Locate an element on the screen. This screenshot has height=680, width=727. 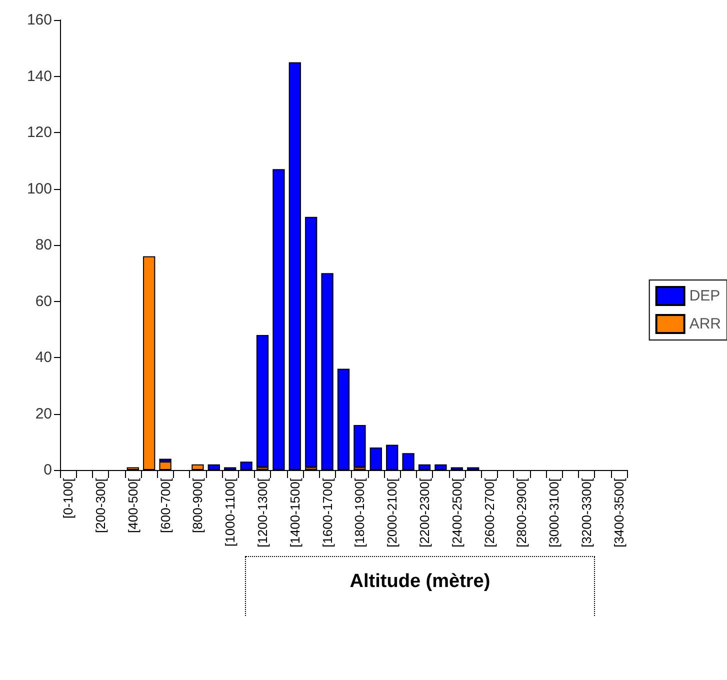
x-tick-label: [200-300[ is located at coordinates (100, 505).